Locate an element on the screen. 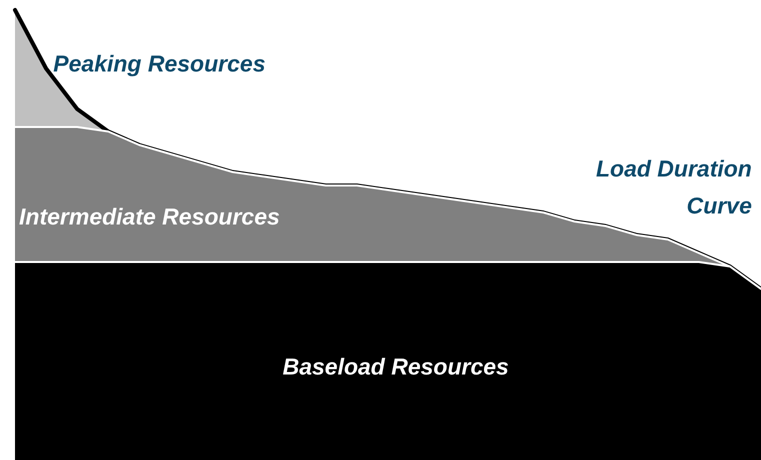 This screenshot has height=460, width=761. series-label: Intermediate Resources is located at coordinates (149, 216).